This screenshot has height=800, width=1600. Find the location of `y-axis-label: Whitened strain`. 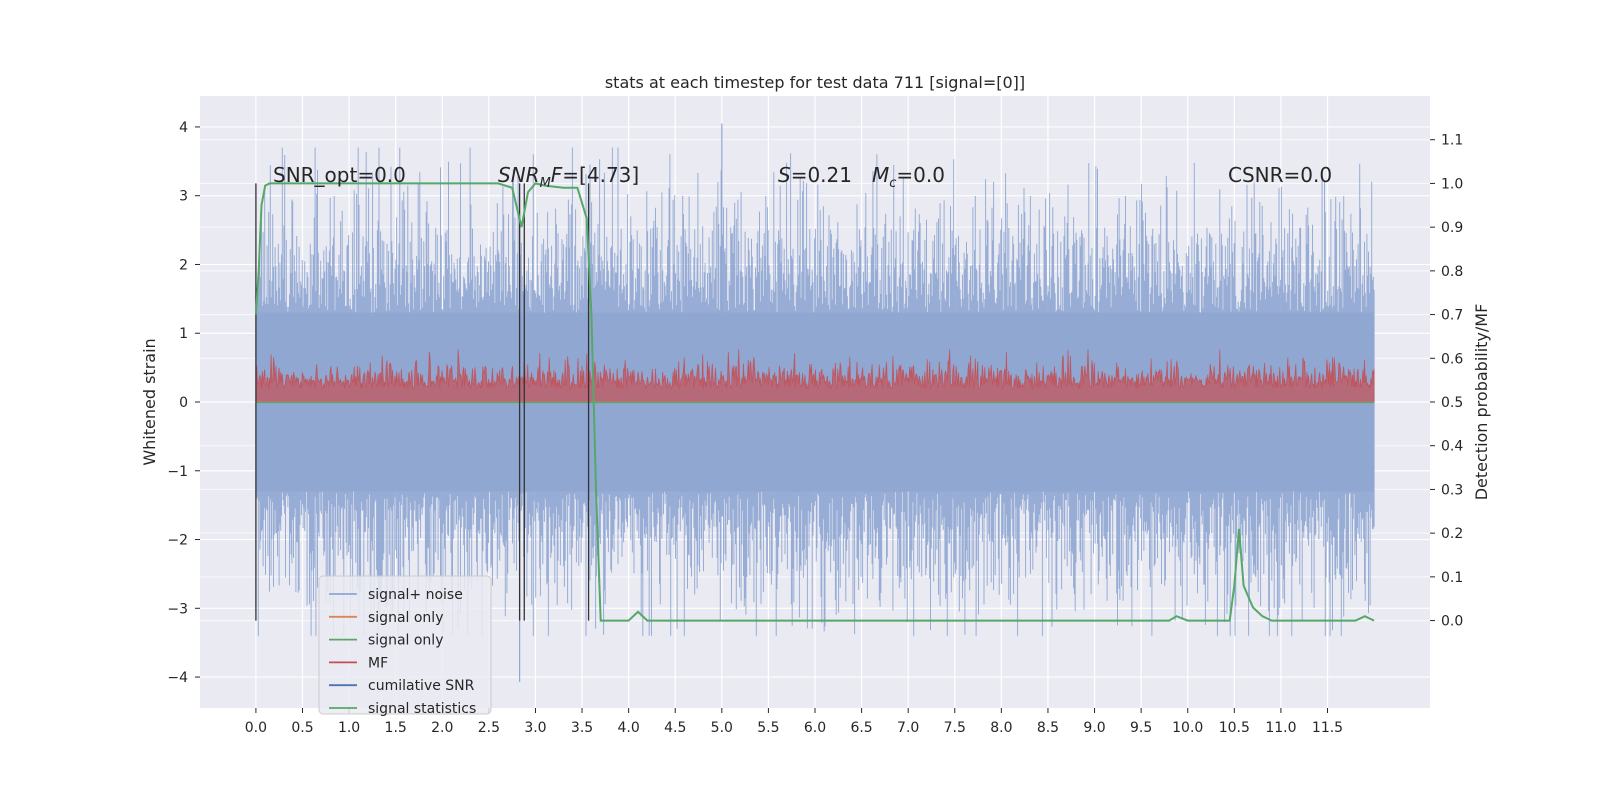

y-axis-label: Whitened strain is located at coordinates (149, 401).